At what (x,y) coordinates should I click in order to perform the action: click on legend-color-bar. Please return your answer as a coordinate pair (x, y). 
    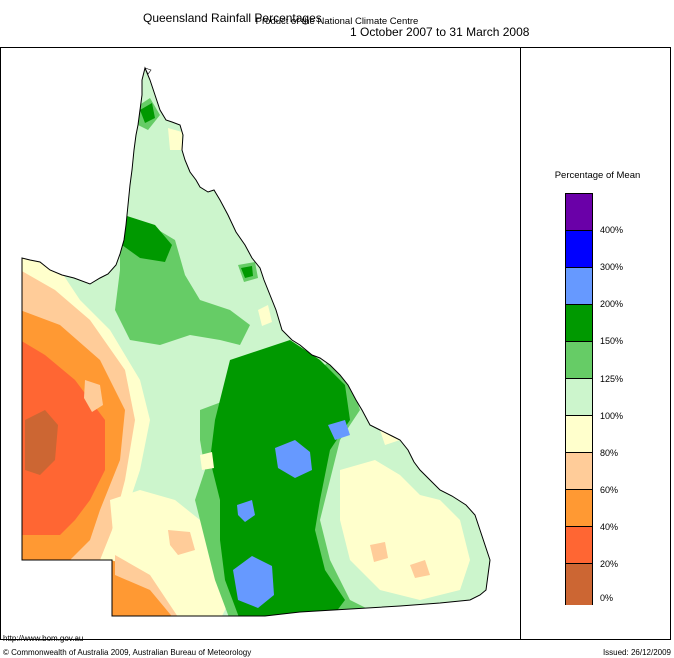
    Looking at the image, I should click on (579, 399).